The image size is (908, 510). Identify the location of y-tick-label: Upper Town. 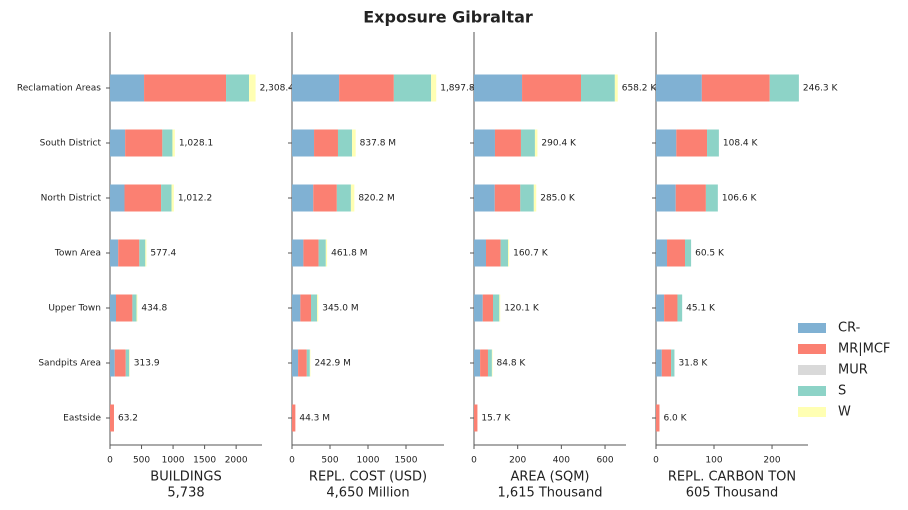
(74, 309).